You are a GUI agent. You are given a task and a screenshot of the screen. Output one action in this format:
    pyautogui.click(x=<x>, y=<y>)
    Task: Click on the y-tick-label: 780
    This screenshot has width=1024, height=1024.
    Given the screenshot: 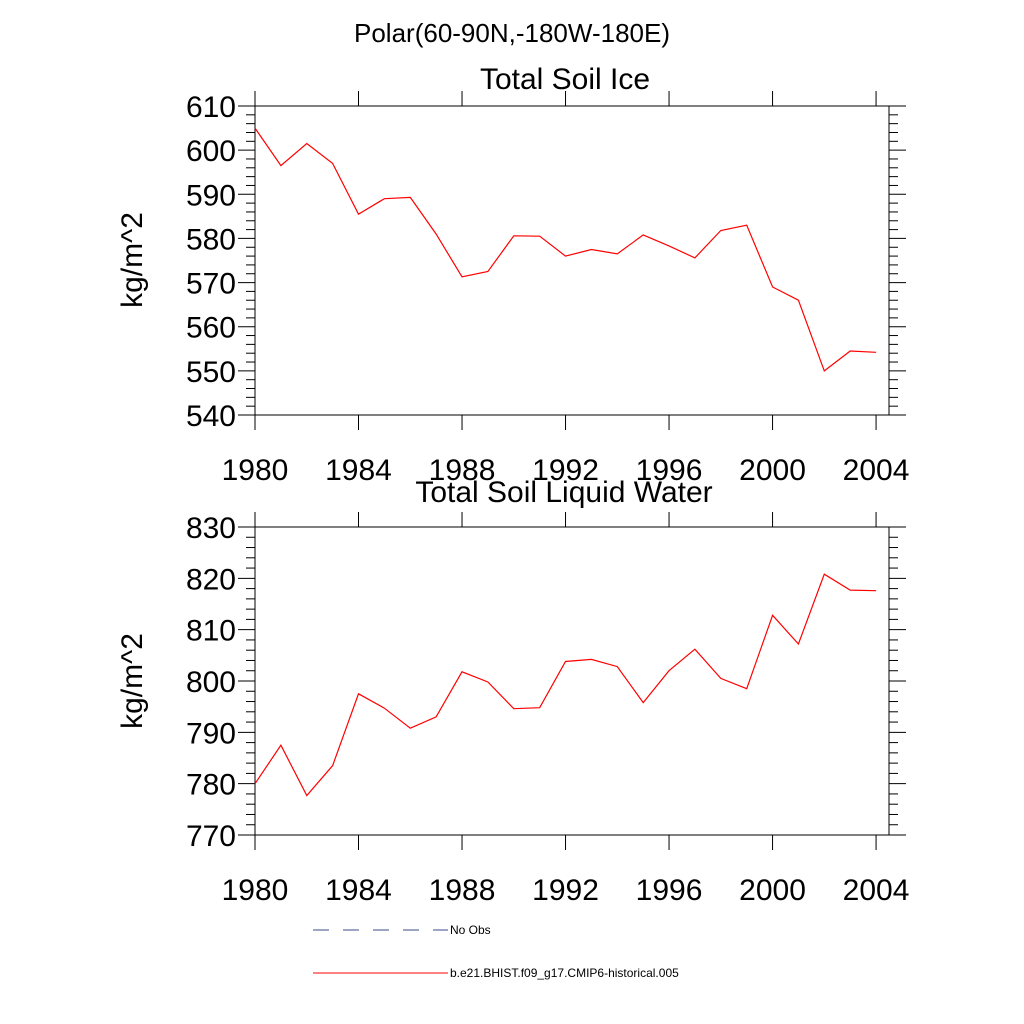 What is the action you would take?
    pyautogui.click(x=211, y=785)
    